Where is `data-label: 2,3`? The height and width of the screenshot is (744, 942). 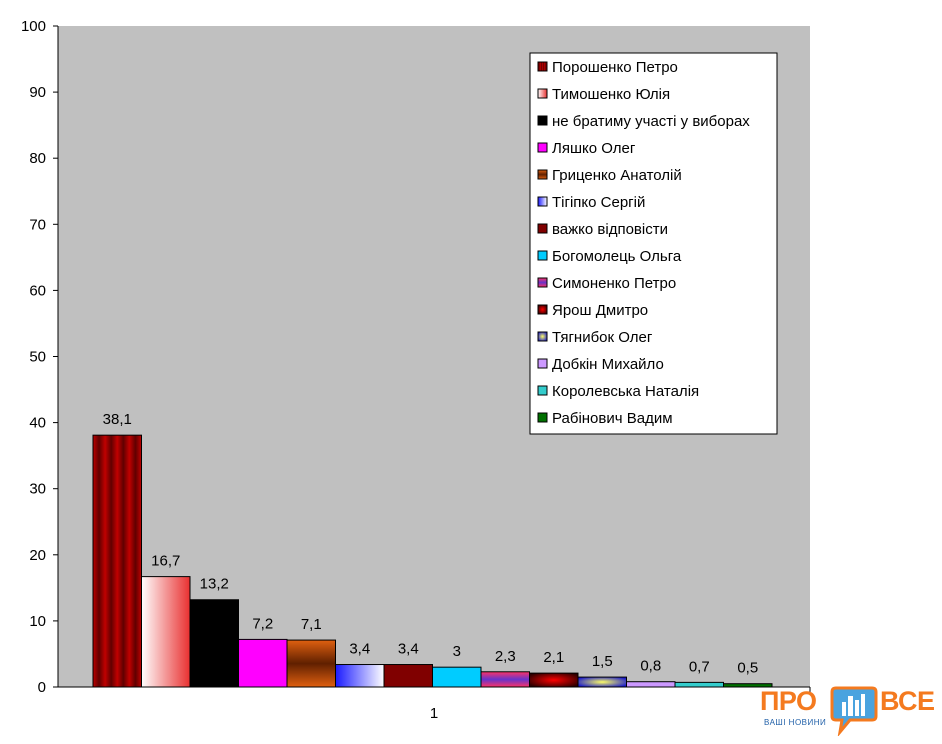
data-label: 2,3 is located at coordinates (505, 656).